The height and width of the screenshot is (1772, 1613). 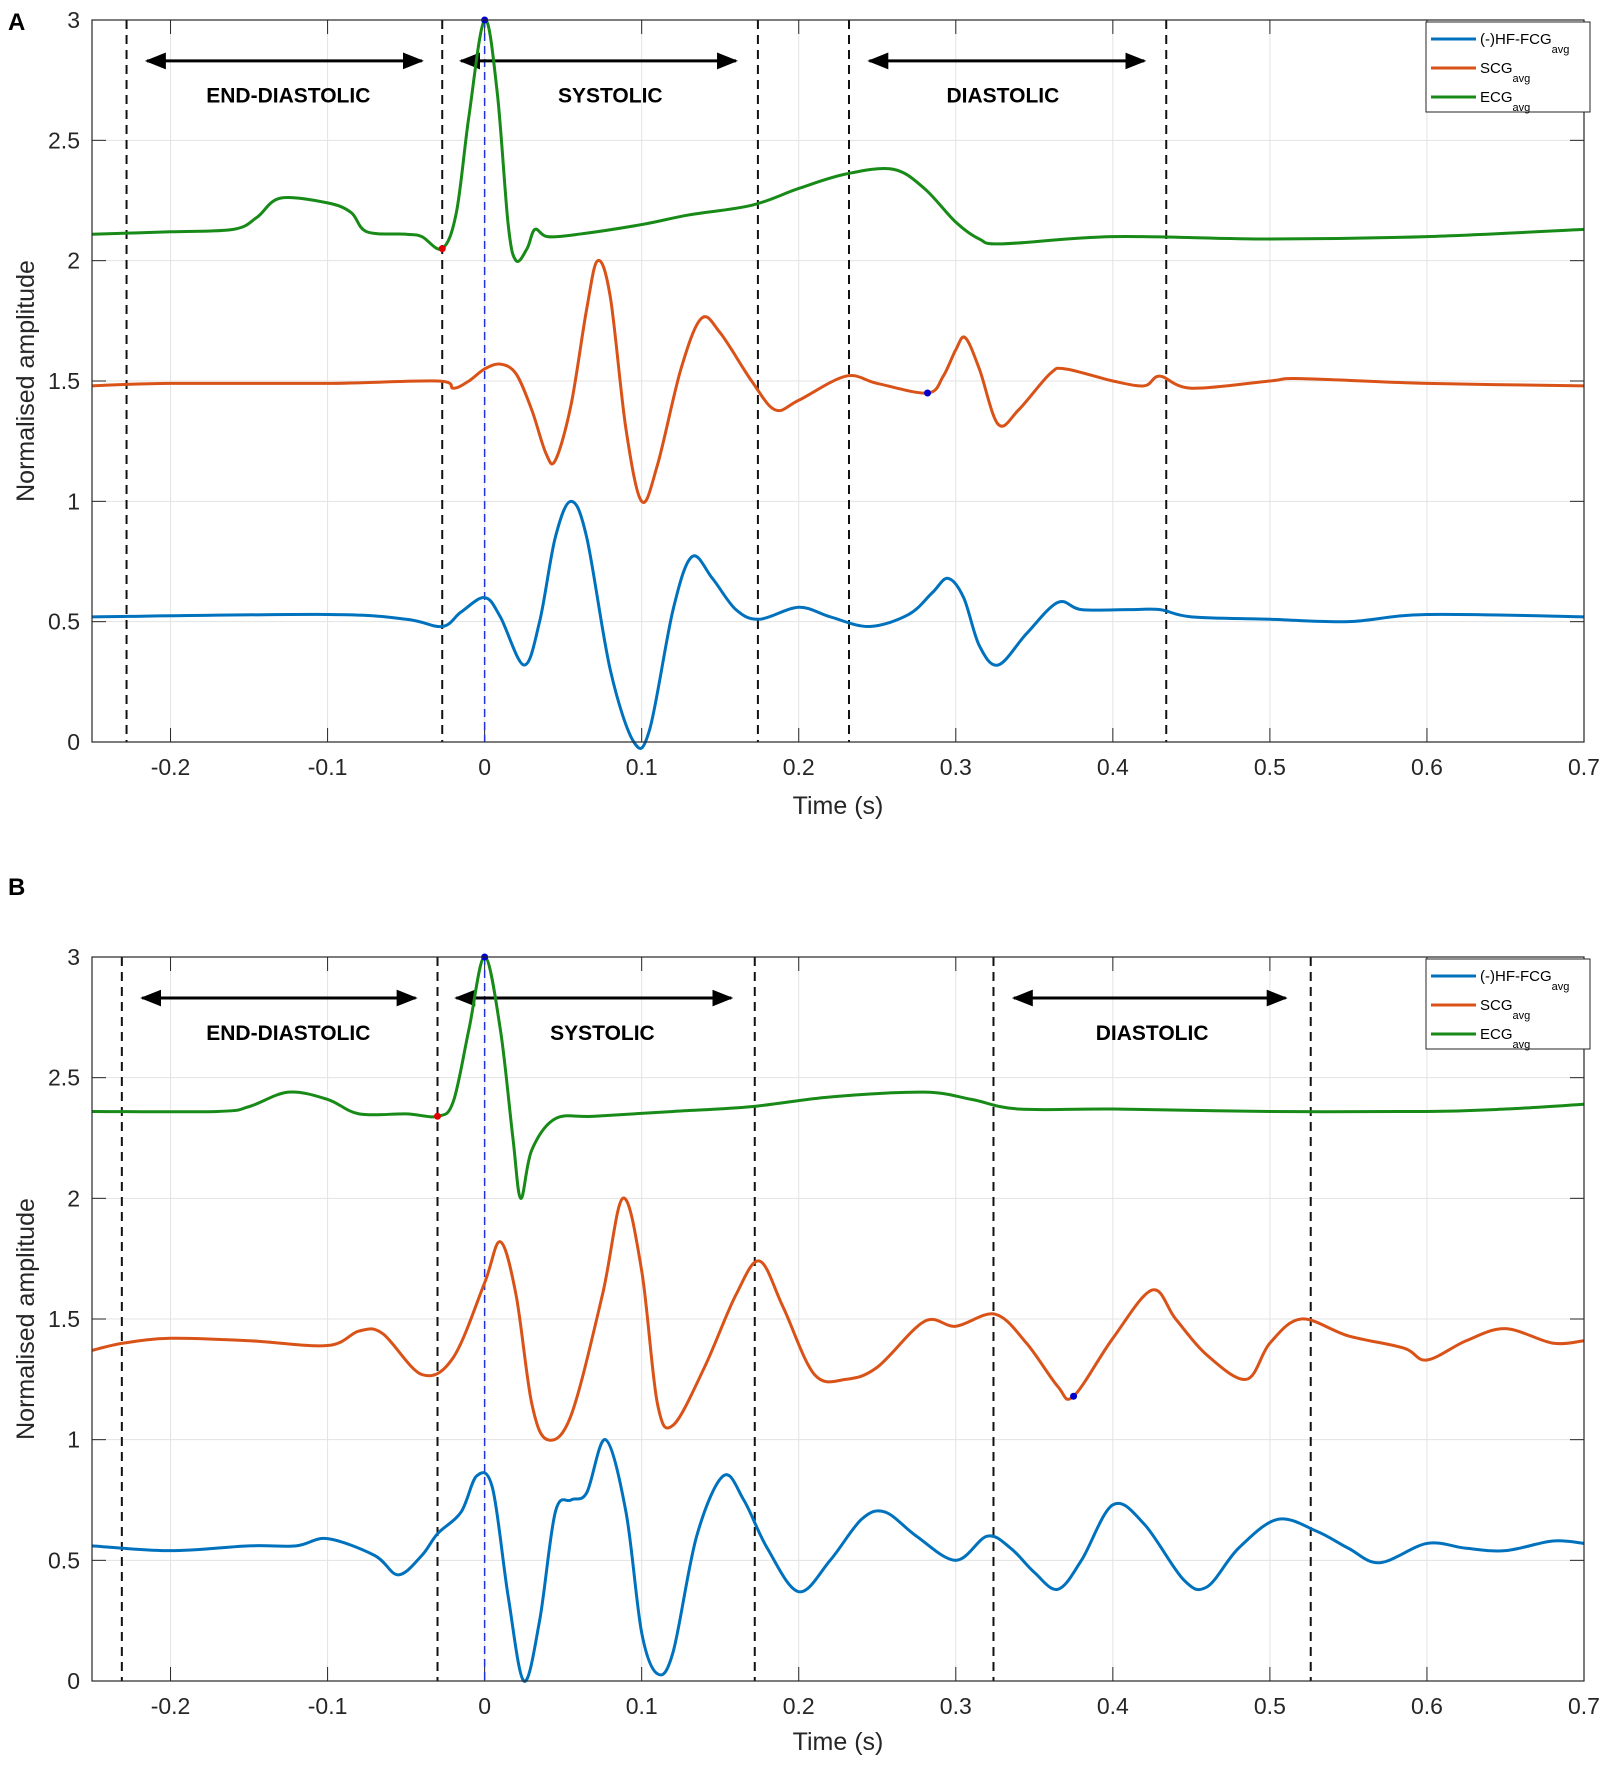 I want to click on panel-label: B, so click(x=16, y=887).